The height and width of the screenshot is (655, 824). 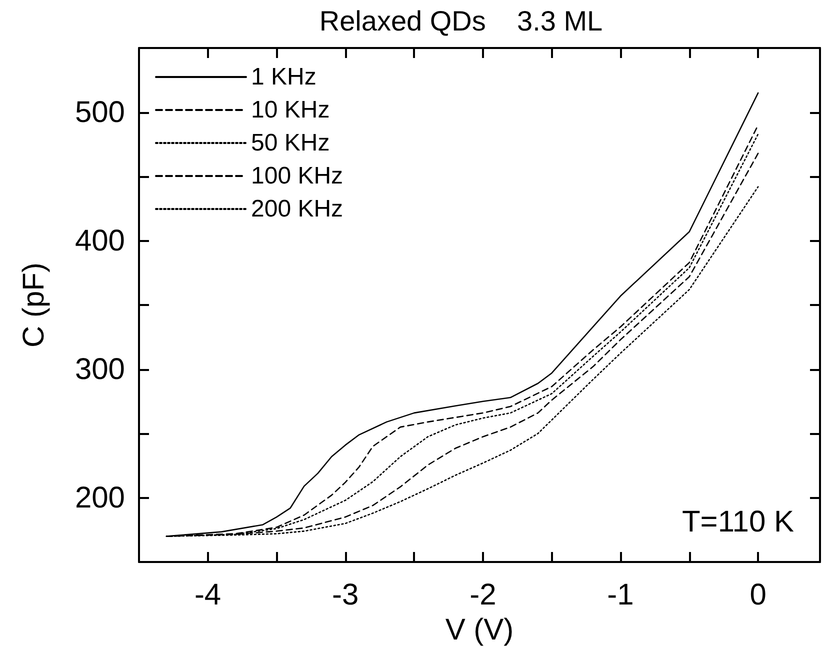 I want to click on annotation: T=110 K, so click(x=738, y=522).